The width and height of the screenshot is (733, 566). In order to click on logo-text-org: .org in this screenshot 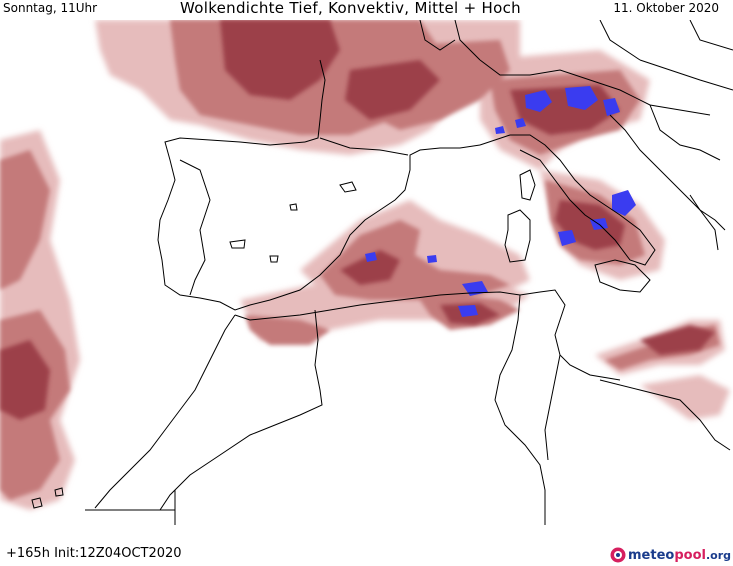, I will do `click(718, 555)`.